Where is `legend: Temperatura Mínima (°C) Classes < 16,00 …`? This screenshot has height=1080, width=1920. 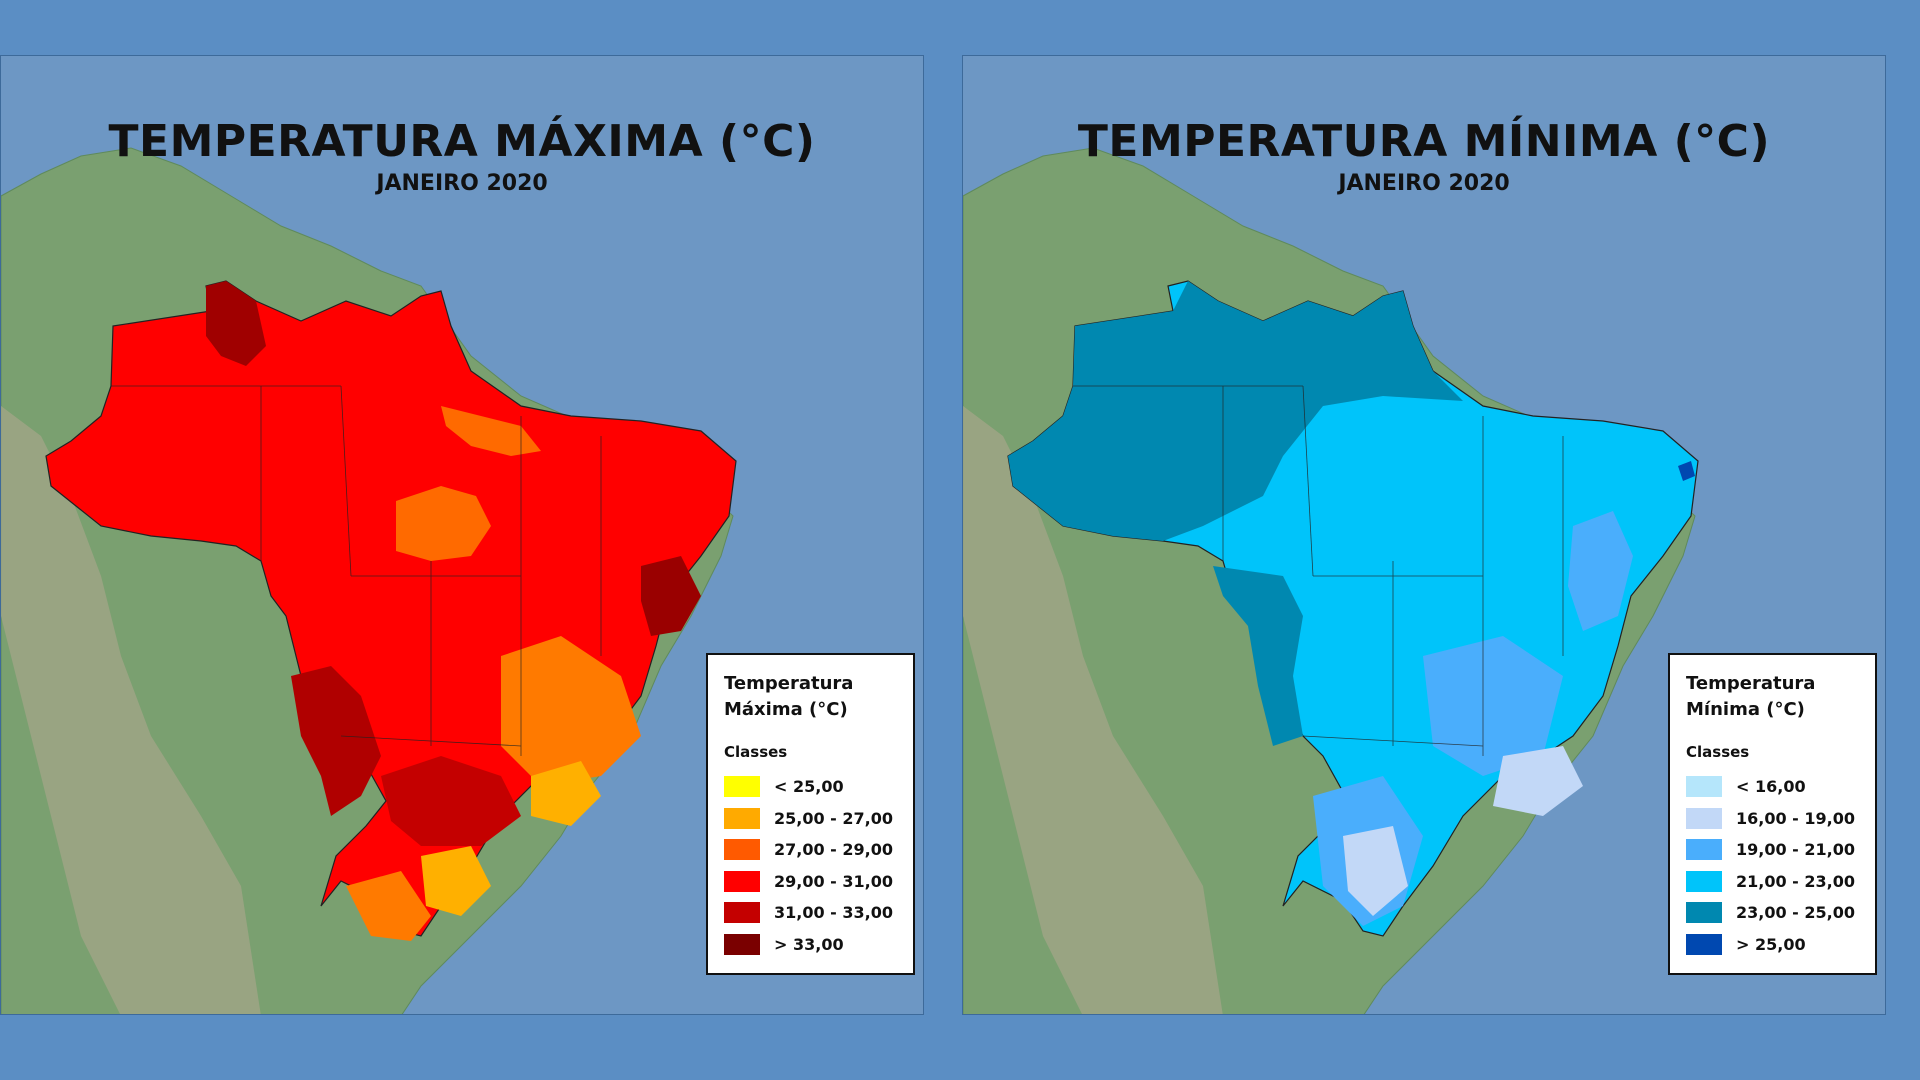
legend: Temperatura Mínima (°C) Classes < 16,00 … is located at coordinates (1772, 814).